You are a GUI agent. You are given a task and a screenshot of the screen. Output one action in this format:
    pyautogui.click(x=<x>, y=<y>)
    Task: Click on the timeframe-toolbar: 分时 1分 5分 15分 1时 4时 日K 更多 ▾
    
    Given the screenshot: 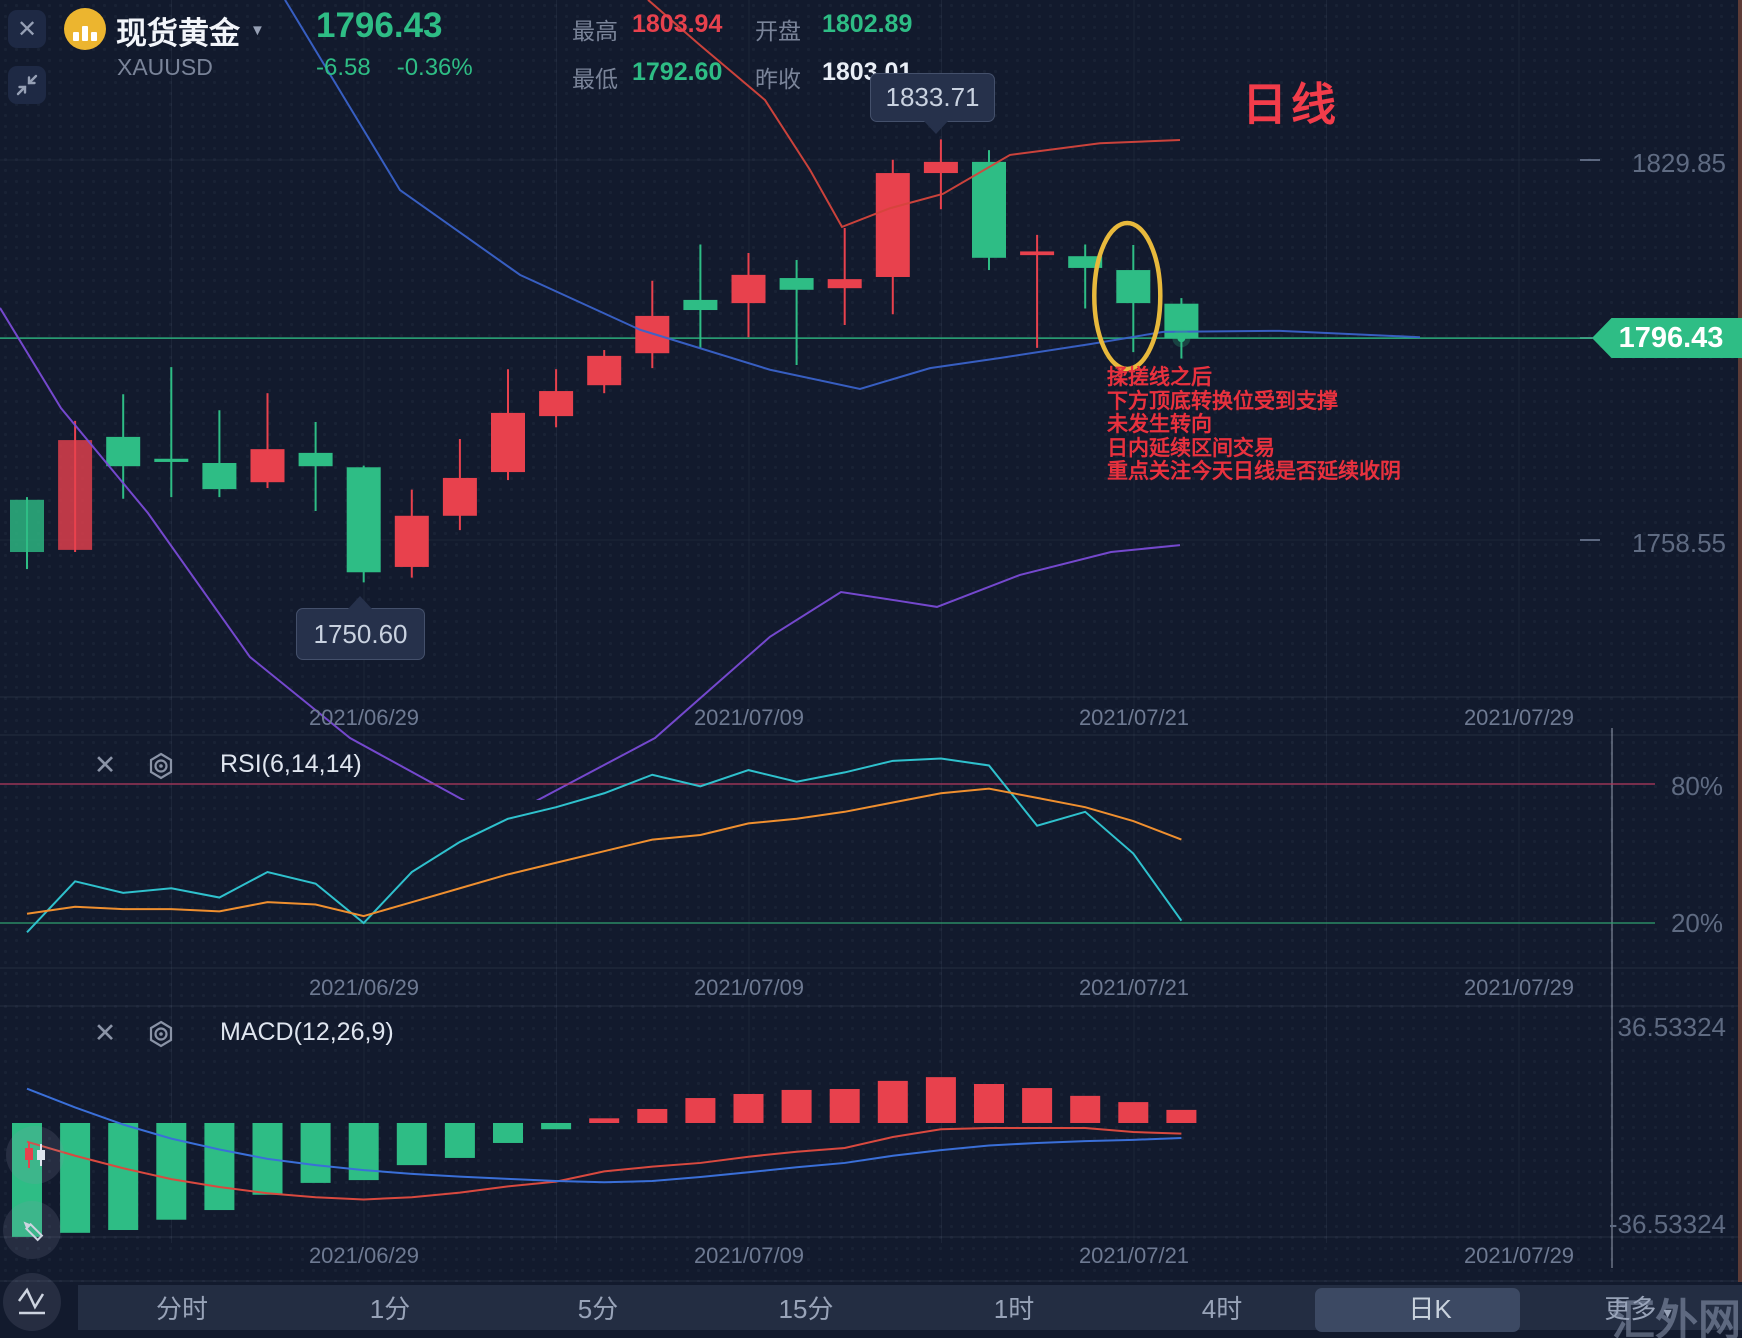 What is the action you would take?
    pyautogui.click(x=910, y=1307)
    